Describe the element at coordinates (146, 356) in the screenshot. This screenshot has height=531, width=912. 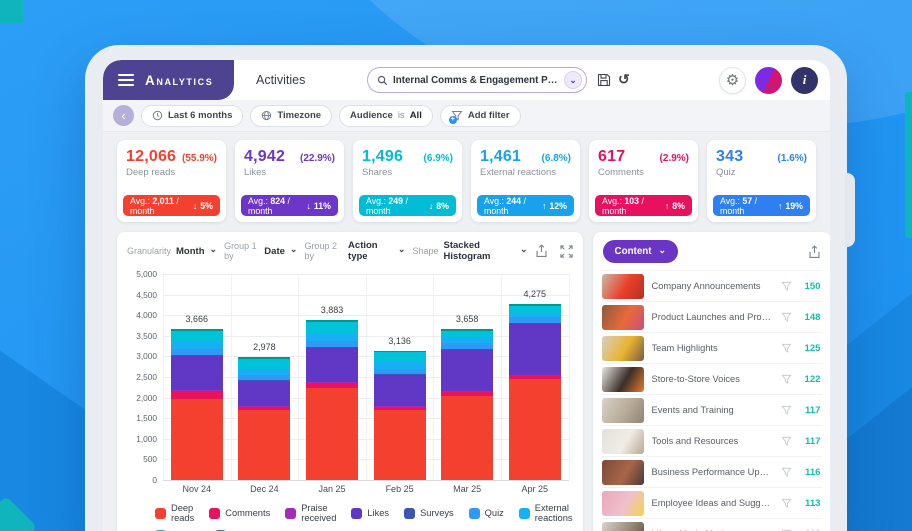
I see `y-axis-tick: 3,000` at that location.